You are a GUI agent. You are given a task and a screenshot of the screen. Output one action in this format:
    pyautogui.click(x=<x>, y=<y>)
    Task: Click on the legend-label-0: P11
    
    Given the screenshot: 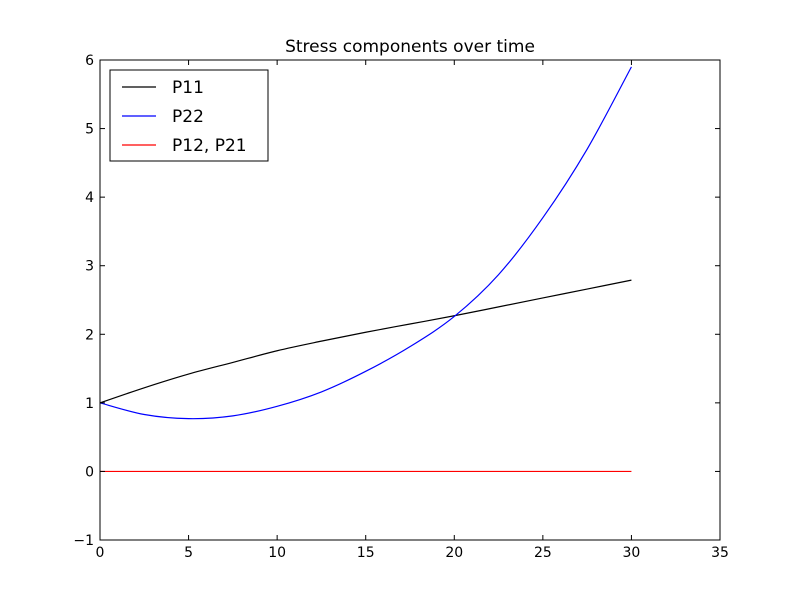 What is the action you would take?
    pyautogui.click(x=188, y=88)
    